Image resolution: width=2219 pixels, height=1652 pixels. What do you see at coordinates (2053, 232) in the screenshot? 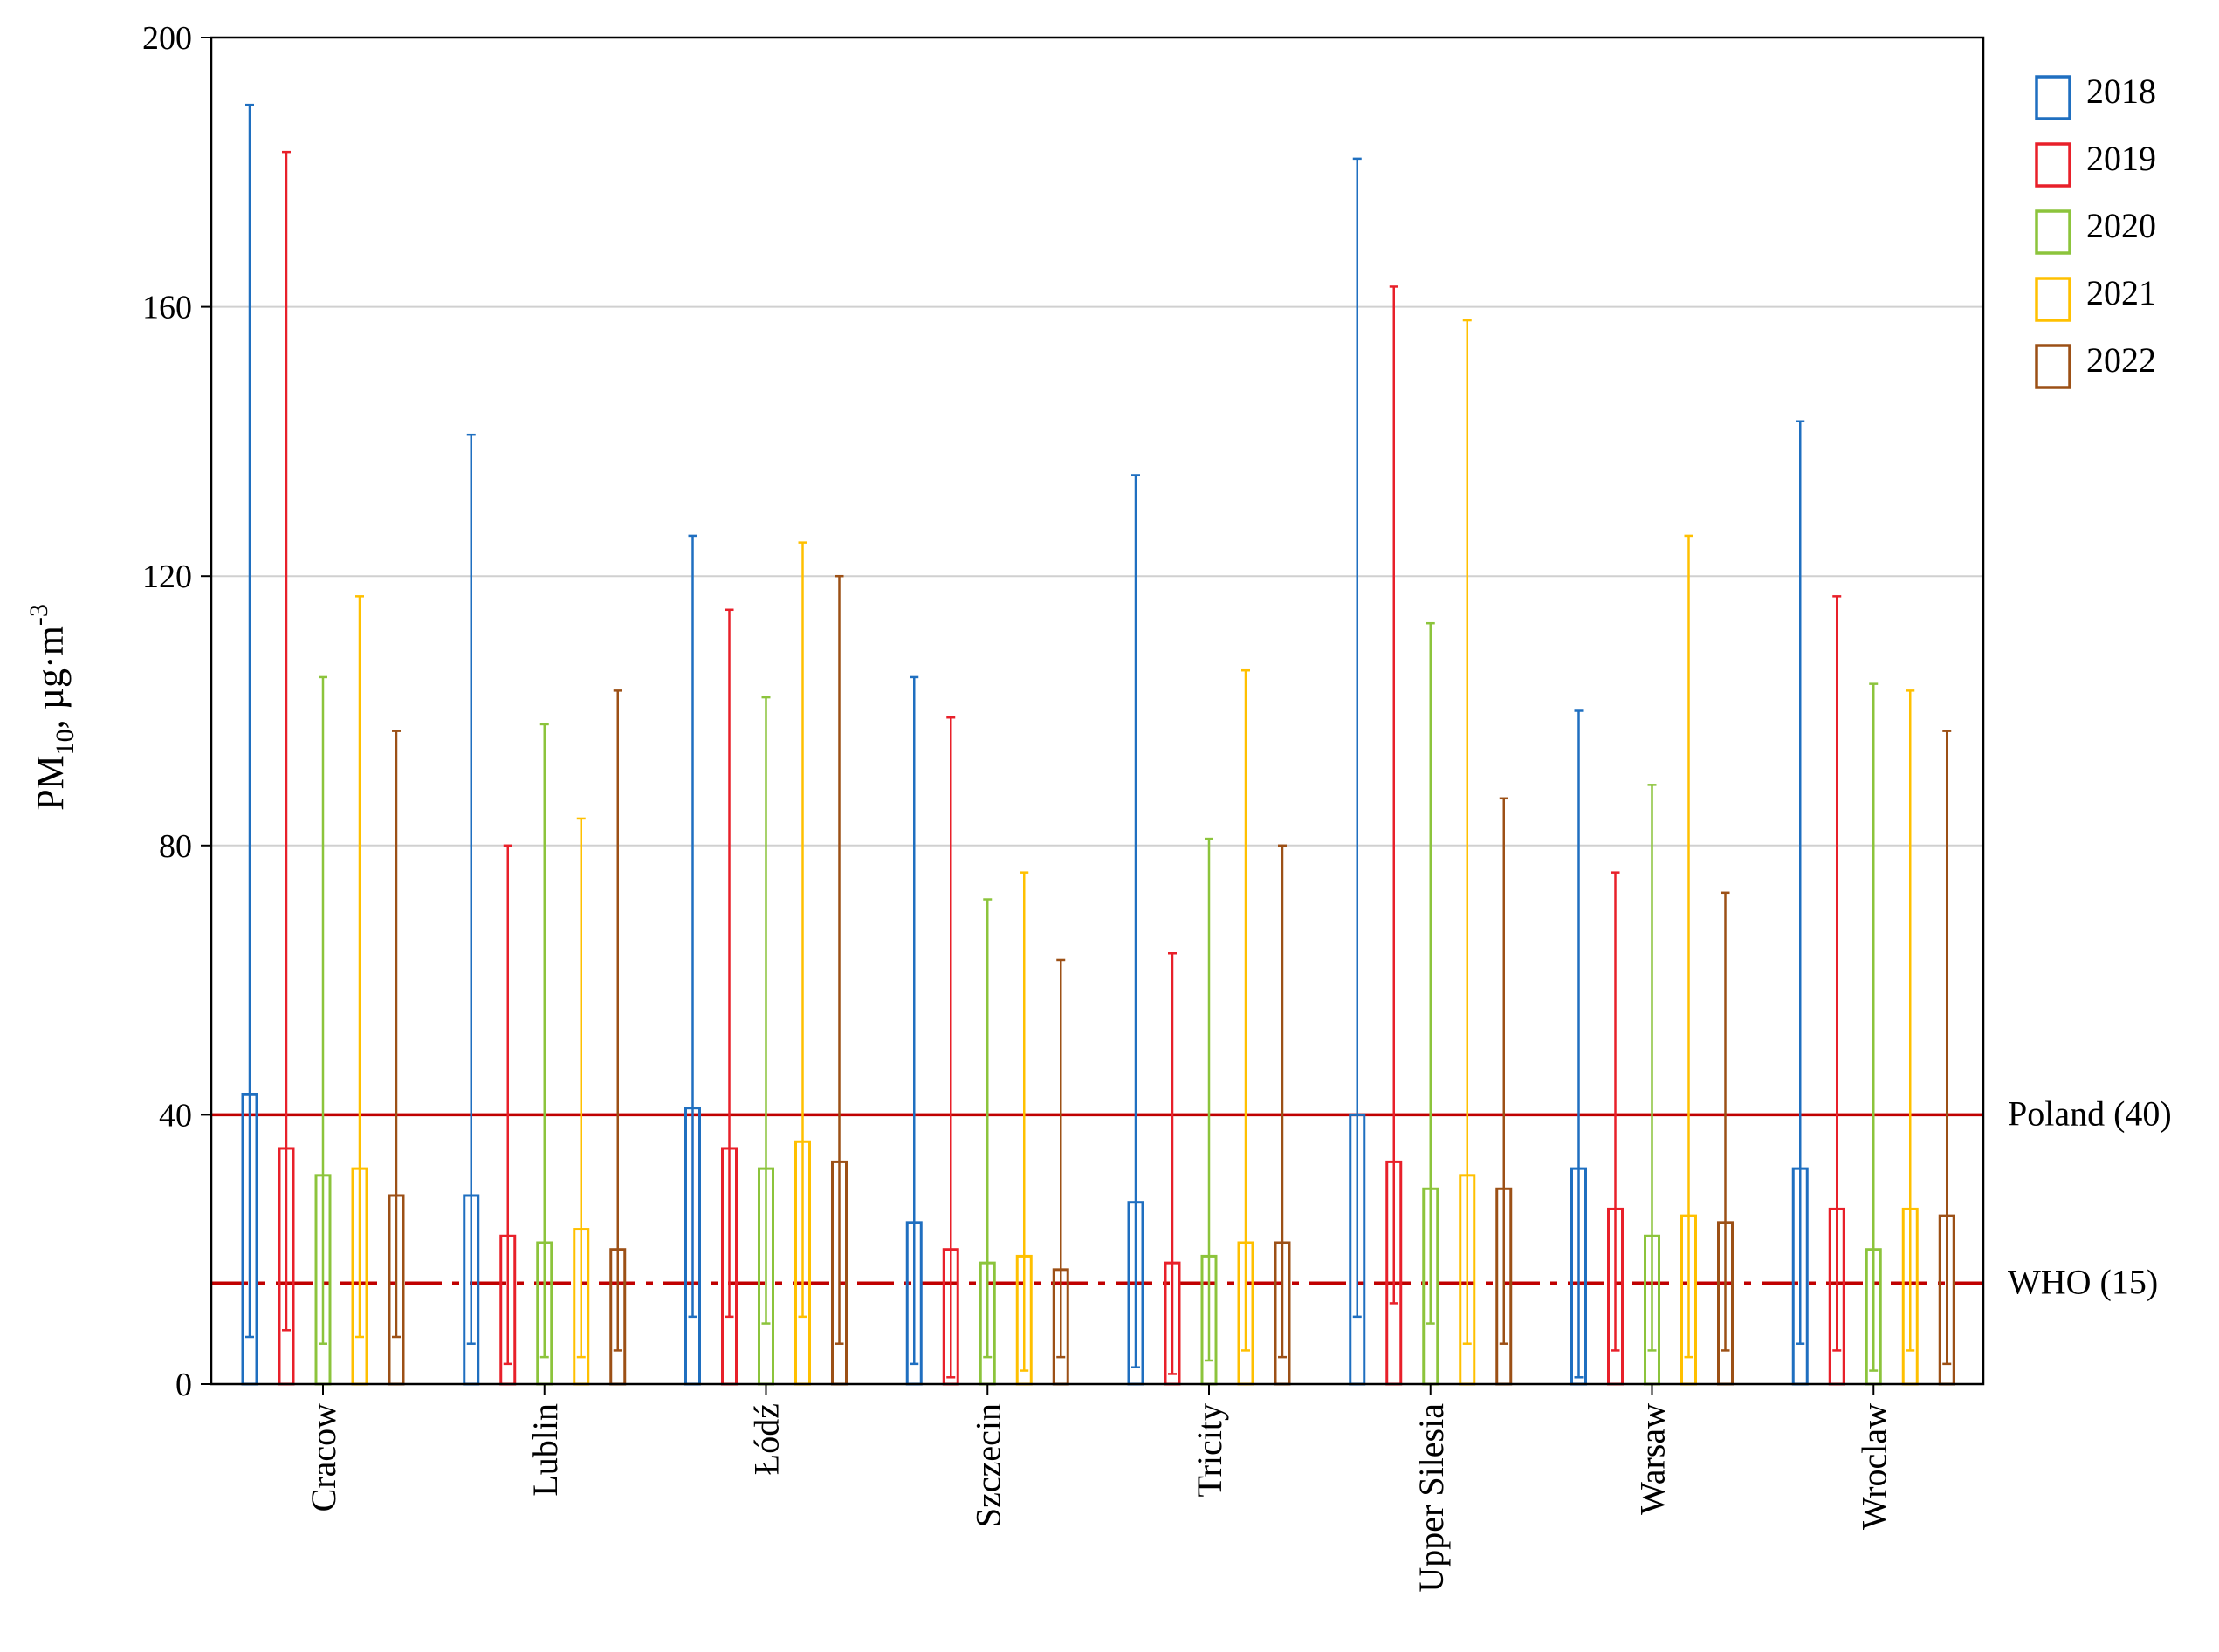
I see `legend-swatch-2020` at bounding box center [2053, 232].